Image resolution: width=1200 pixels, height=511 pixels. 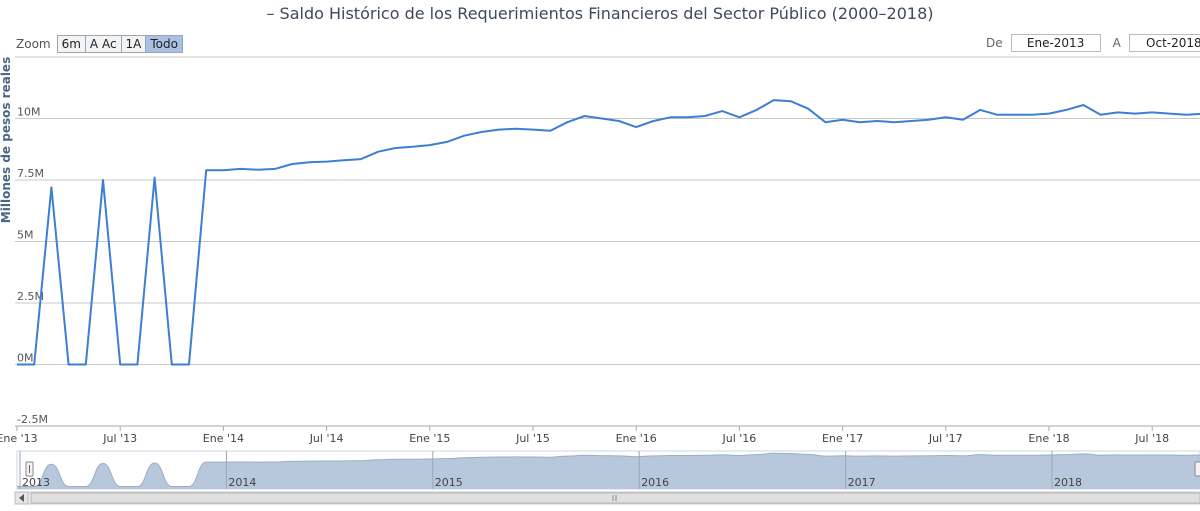 I want to click on range-from-label: De, so click(x=994, y=43).